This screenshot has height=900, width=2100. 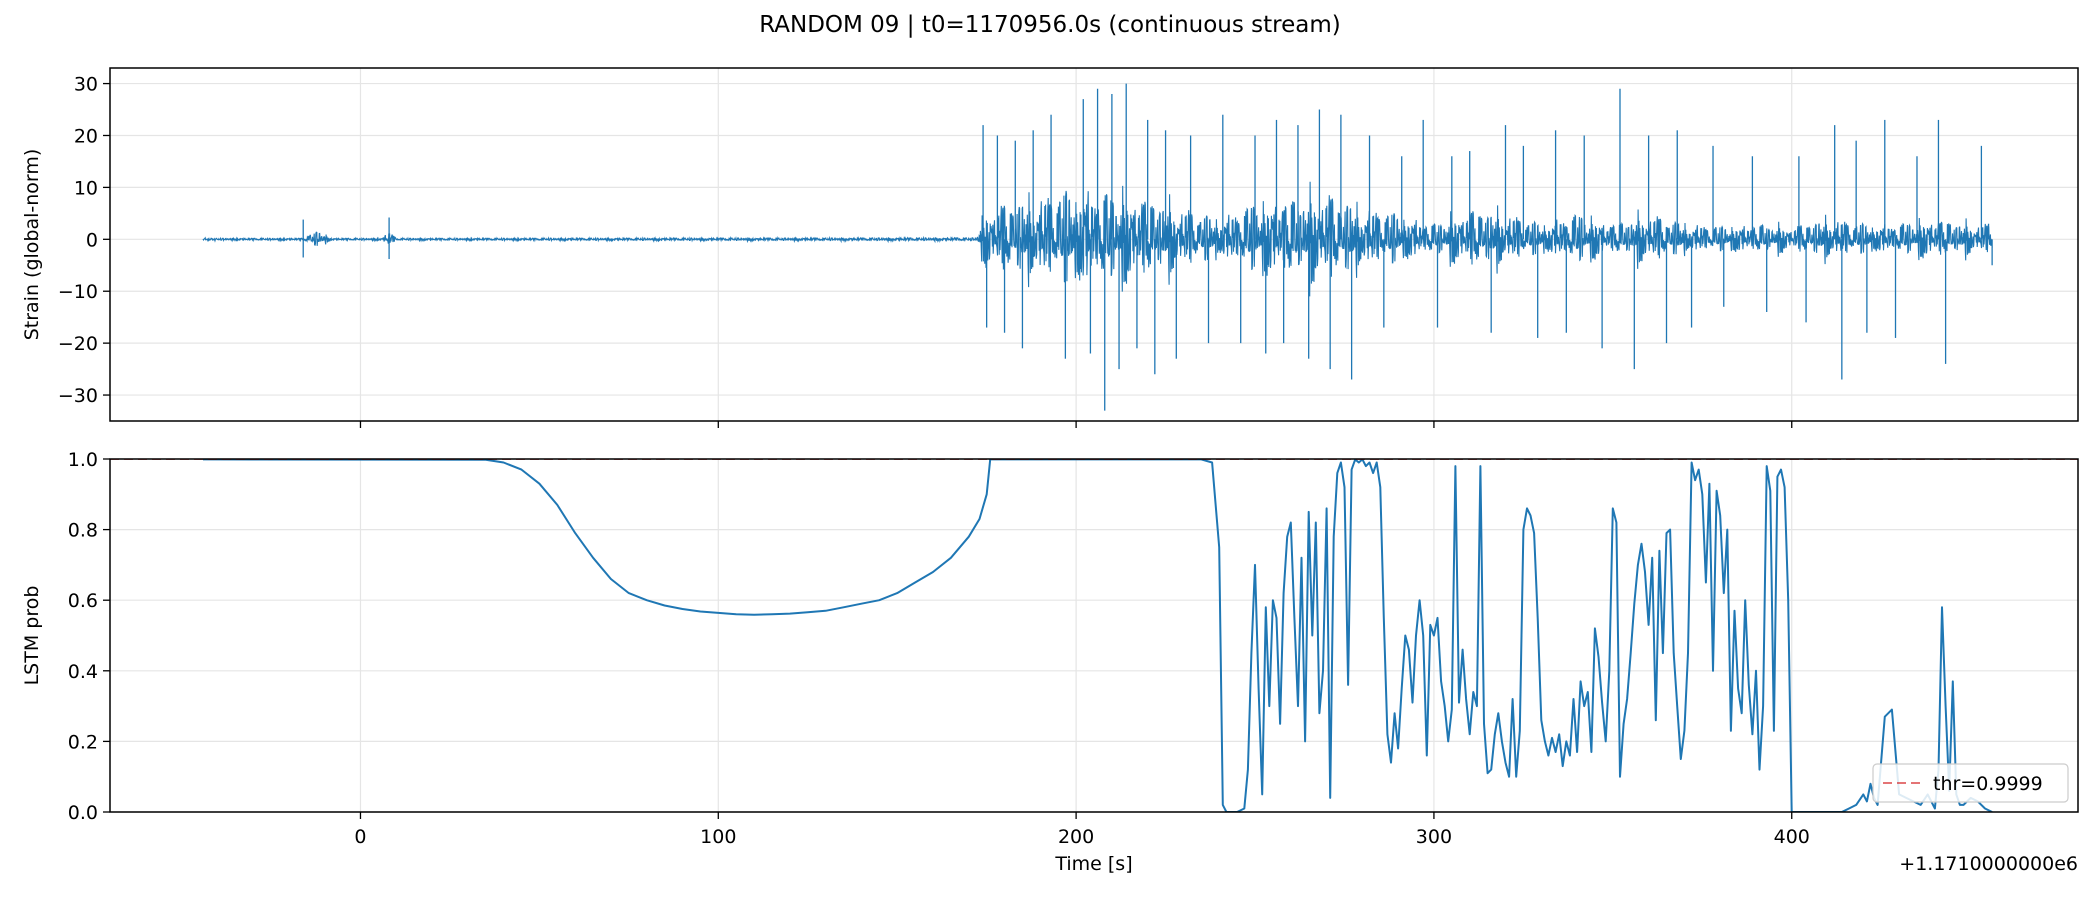 I want to click on bottom-ylabel: LSTM prob, so click(x=32, y=636).